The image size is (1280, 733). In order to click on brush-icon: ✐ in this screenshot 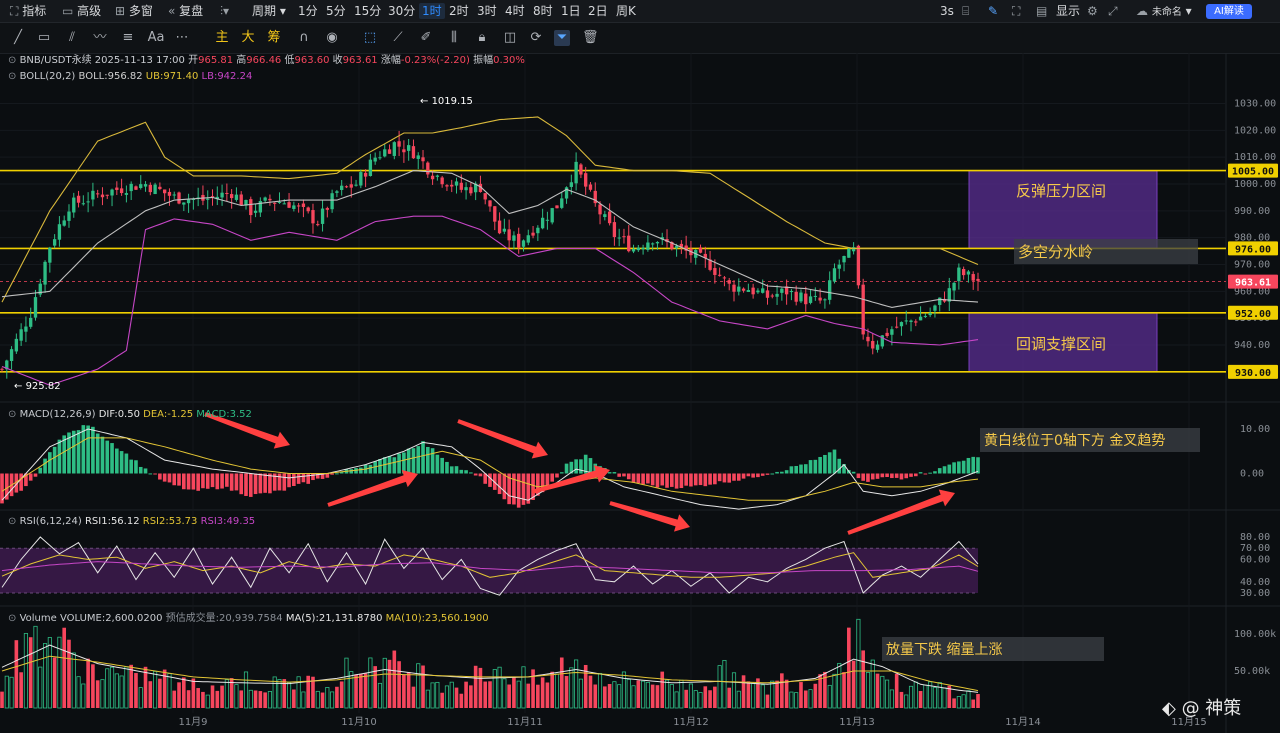, I will do `click(426, 37)`.